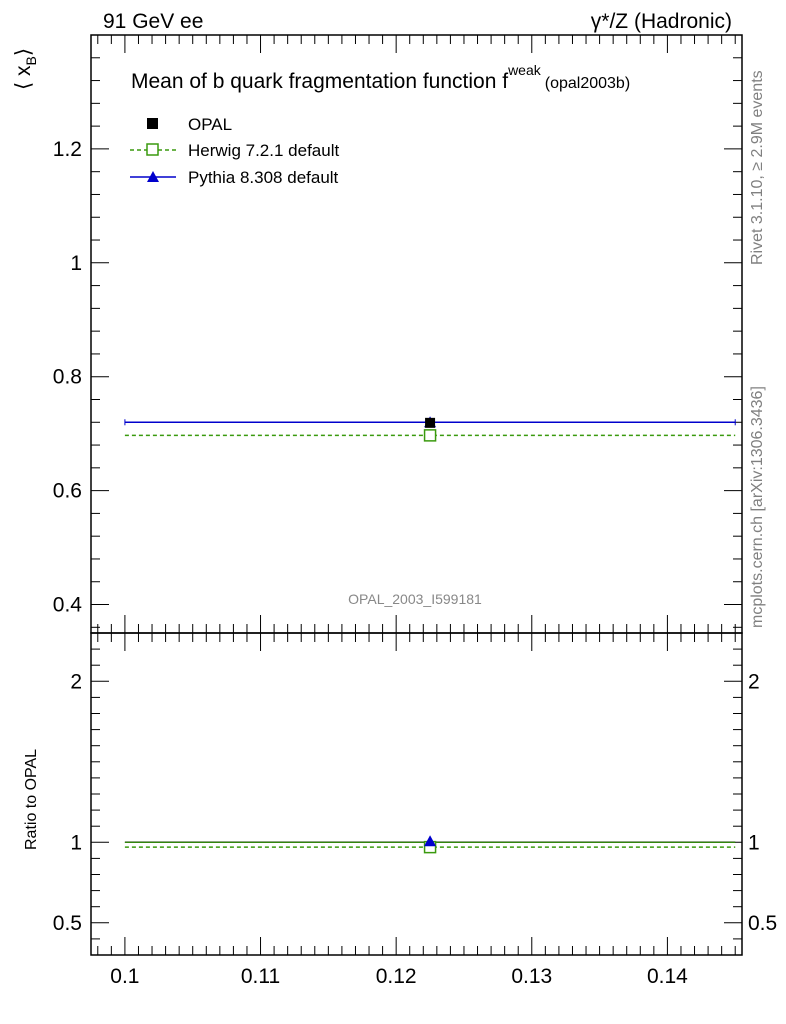  Describe the element at coordinates (263, 150) in the screenshot. I see `legend-label-herwig: Herwig 7.2.1 default` at that location.